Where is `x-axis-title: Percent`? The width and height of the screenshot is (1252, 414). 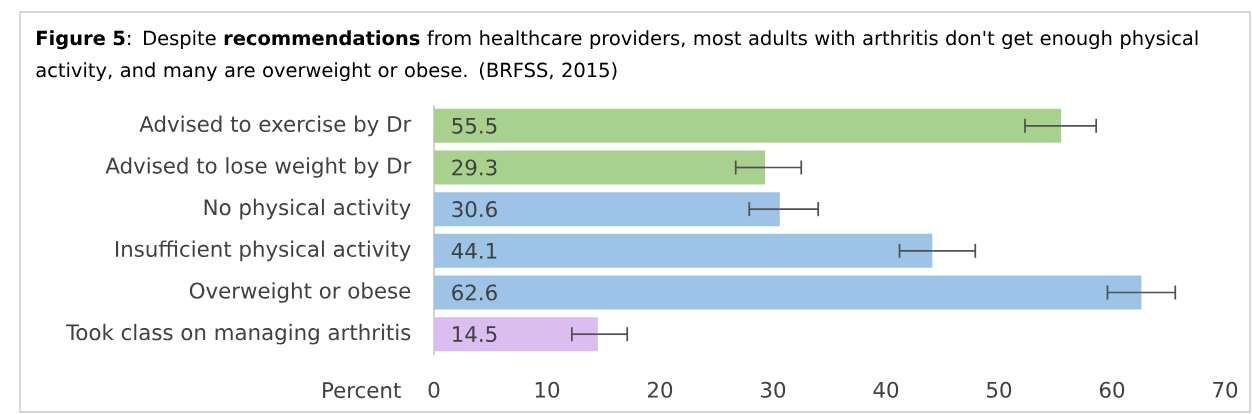
x-axis-title: Percent is located at coordinates (362, 390).